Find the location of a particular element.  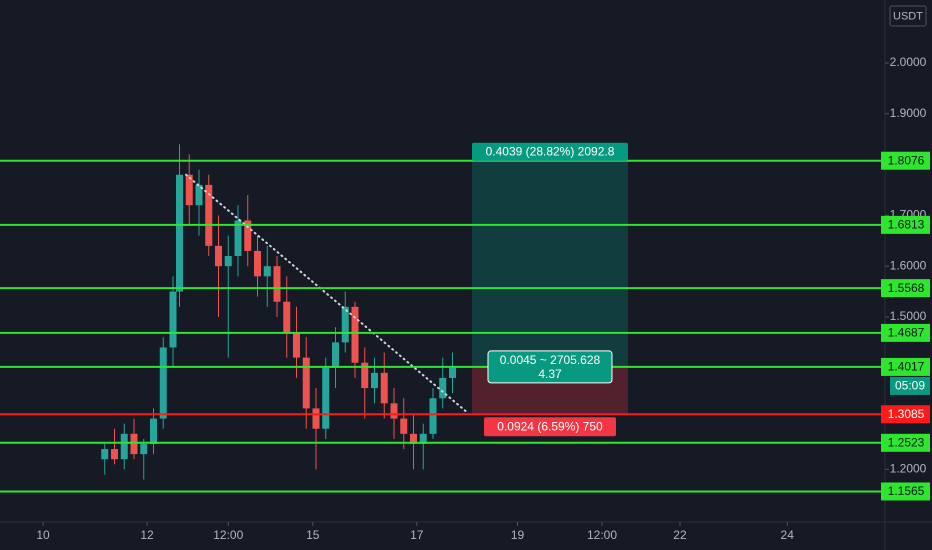

x-tick-label: 15 is located at coordinates (313, 535).